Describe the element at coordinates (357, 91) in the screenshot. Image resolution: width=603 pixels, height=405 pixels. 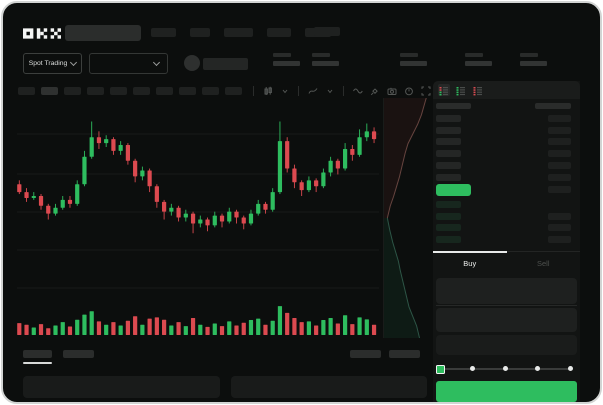
I see `wave-icon` at that location.